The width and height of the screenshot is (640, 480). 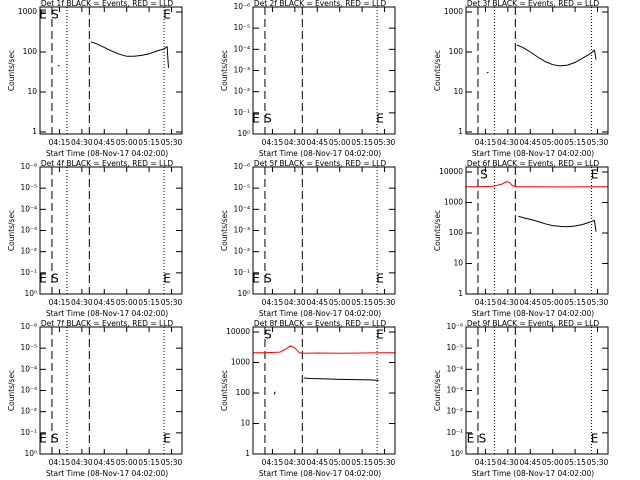 What do you see at coordinates (320, 323) in the screenshot?
I see `chart-title: Det 8f BLACK = Events, RED = LLD` at bounding box center [320, 323].